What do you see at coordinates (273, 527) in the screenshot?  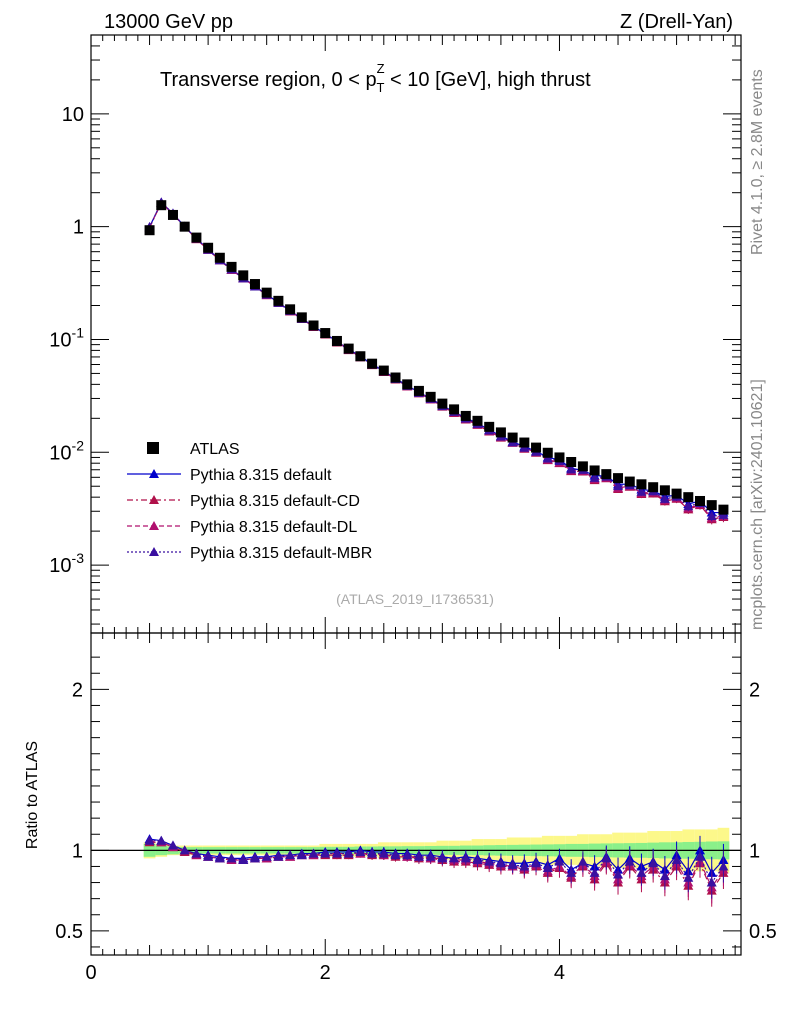 I see `legend-label: Pythia 8.315 default-DL` at bounding box center [273, 527].